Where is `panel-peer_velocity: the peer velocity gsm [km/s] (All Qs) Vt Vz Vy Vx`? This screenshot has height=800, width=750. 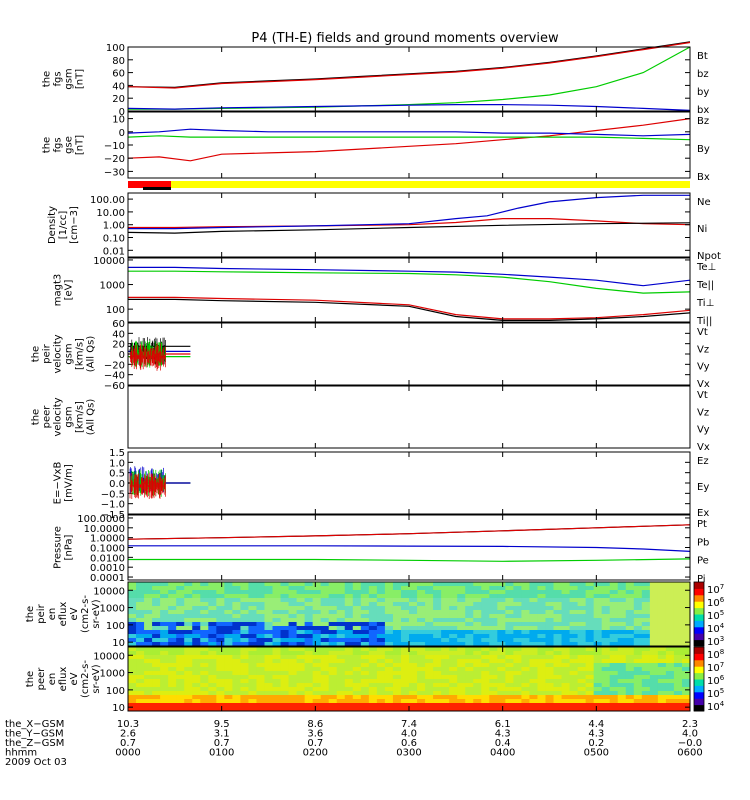 panel-peer_velocity: the peer velocity gsm [km/s] (All Qs) Vt Vz Vy Vx is located at coordinates (370, 419).